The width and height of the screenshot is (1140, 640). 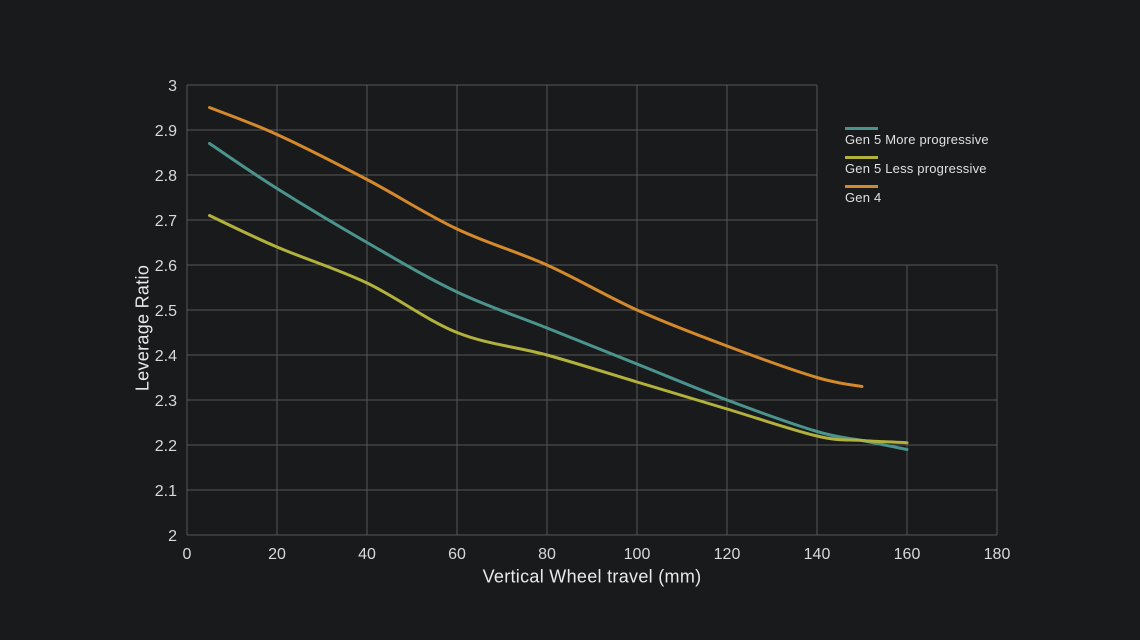 What do you see at coordinates (457, 554) in the screenshot?
I see `x-tick-label: 60` at bounding box center [457, 554].